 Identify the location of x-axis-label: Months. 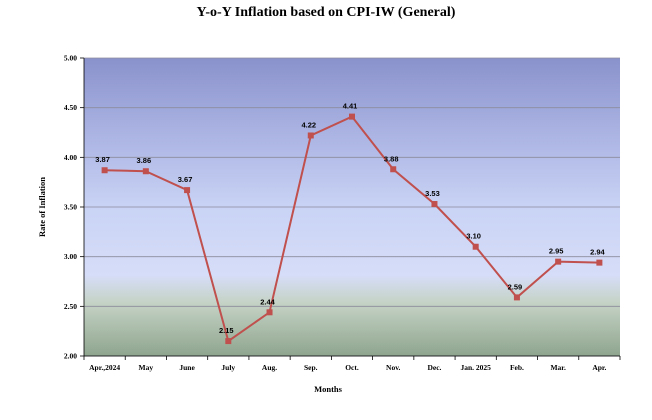
(328, 389).